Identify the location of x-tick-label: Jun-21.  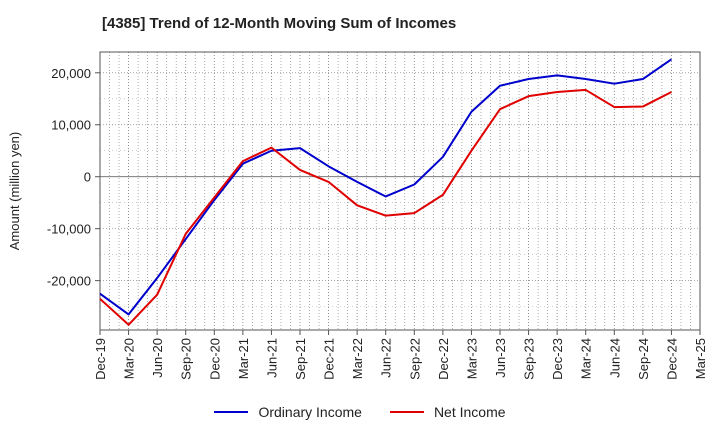
(271, 358).